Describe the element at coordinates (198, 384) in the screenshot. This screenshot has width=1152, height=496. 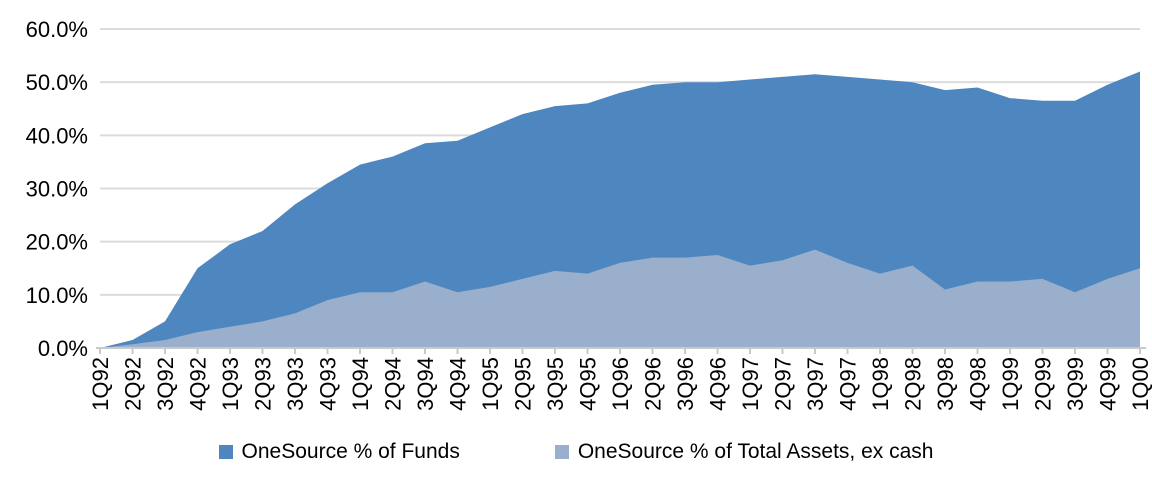
I see `x-axis-label: 4Q92` at that location.